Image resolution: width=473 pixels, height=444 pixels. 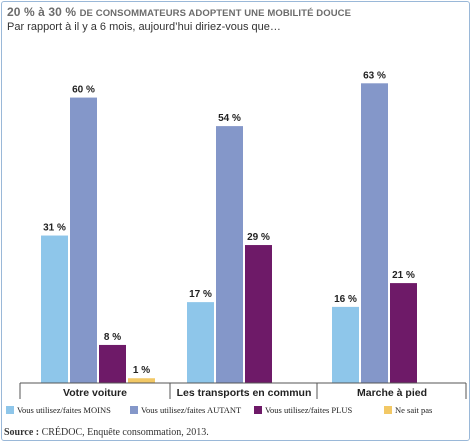 I want to click on legend-item-2: Vous utilisez/faites AUTANT, so click(x=185, y=410).